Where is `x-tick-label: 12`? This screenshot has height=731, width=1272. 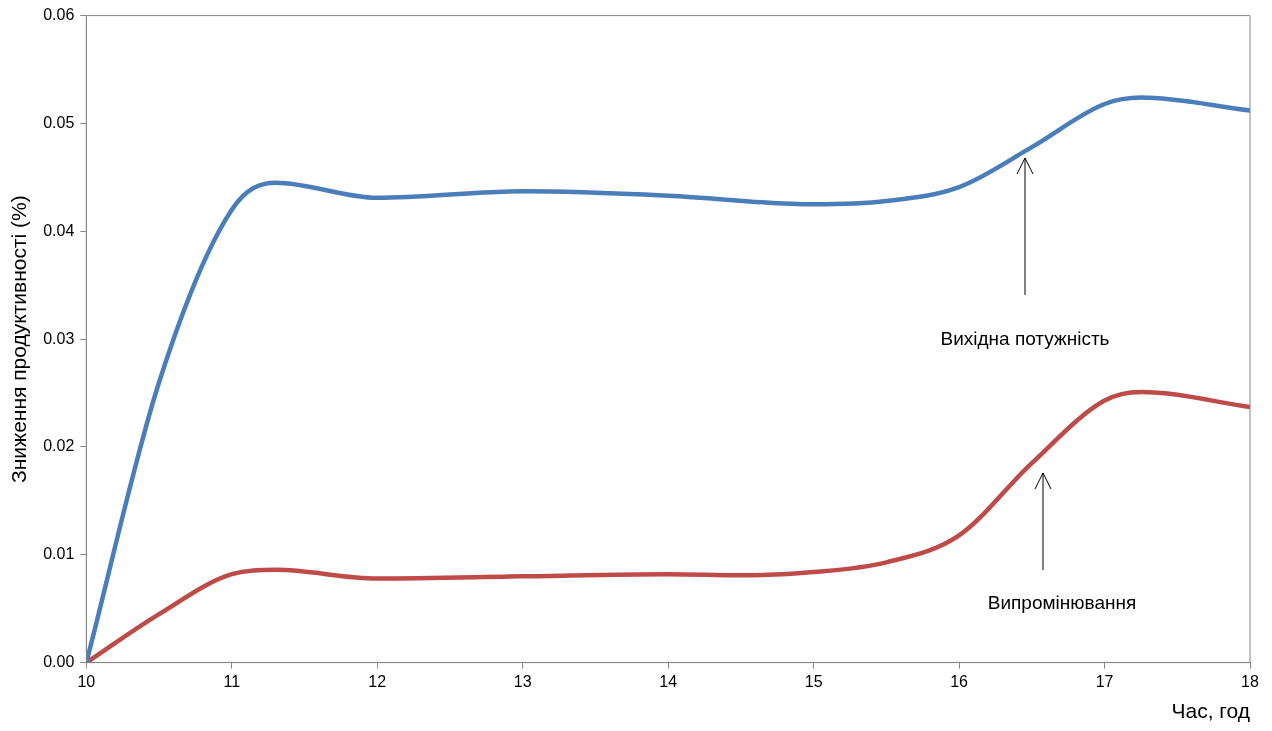 x-tick-label: 12 is located at coordinates (377, 681).